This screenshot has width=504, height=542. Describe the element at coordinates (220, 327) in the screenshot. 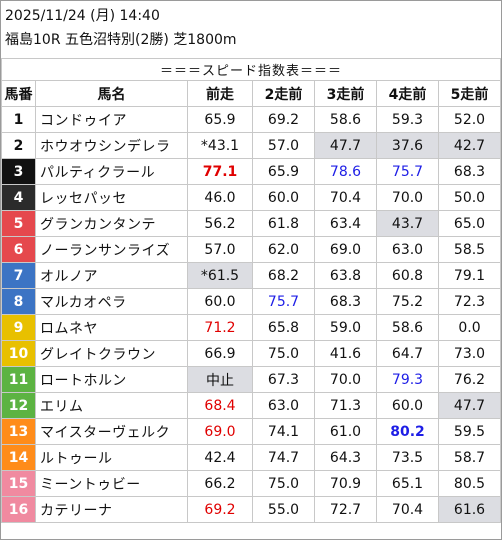

I see `speed-index-cell: 71.2` at that location.